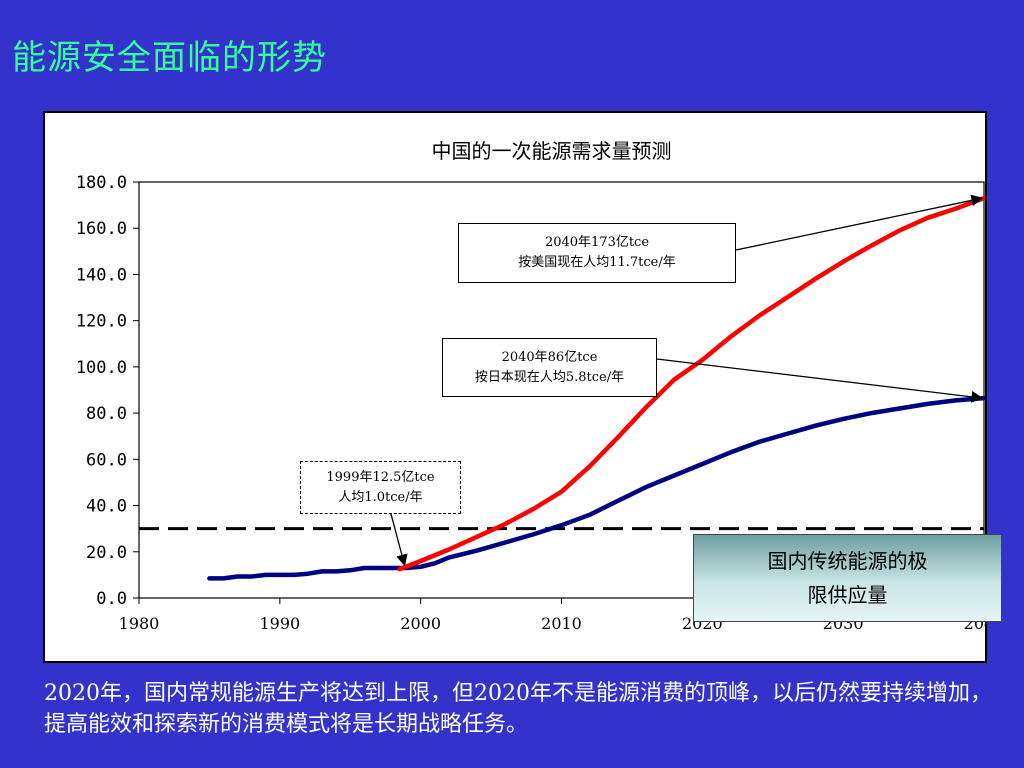 This screenshot has height=768, width=1024. I want to click on annotation-us-line2: 按美国现在人均11.7tce/年, so click(597, 262).